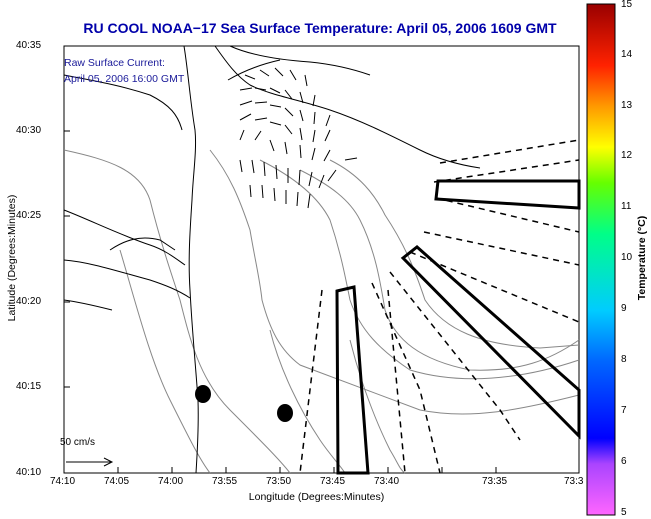 The image size is (651, 519). I want to click on x-tick-label: 73:3, so click(574, 481).